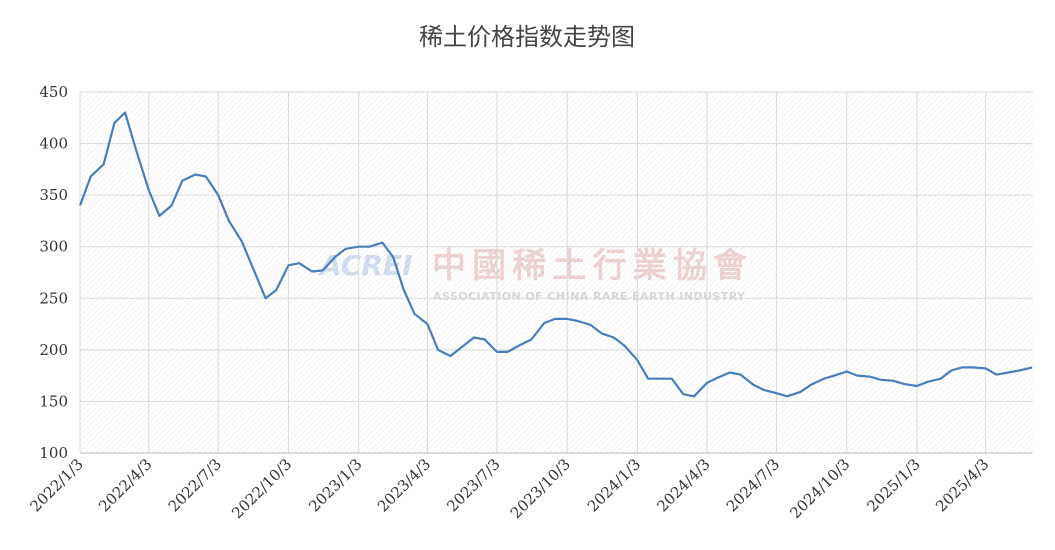 Image resolution: width=1055 pixels, height=550 pixels. Describe the element at coordinates (56, 485) in the screenshot. I see `x-tick-label: 2022/1/3` at that location.